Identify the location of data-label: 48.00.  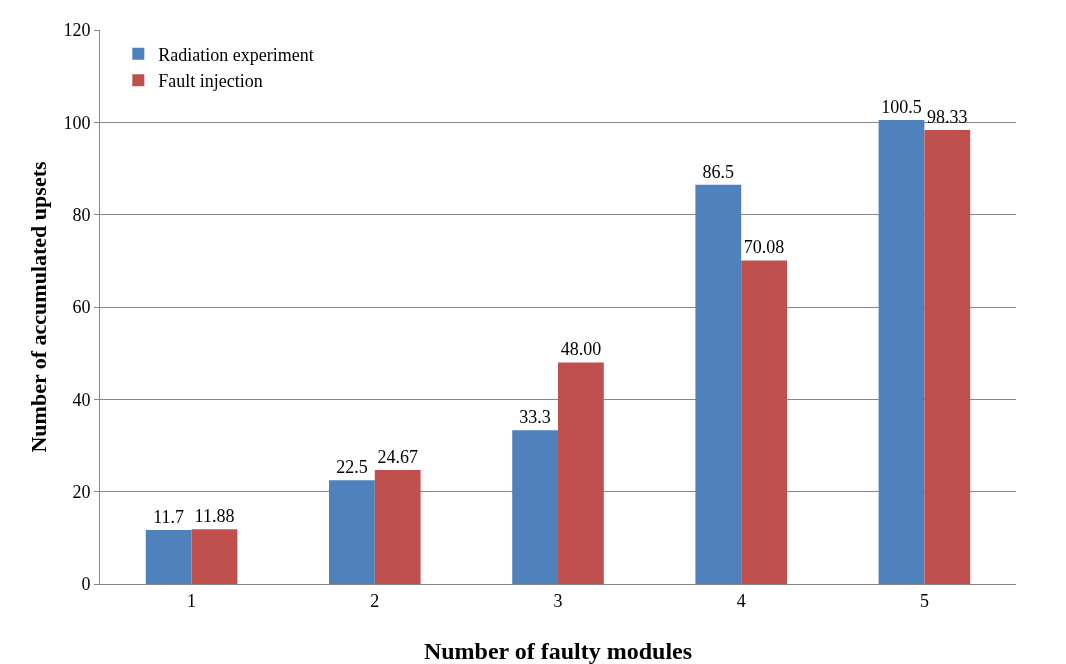
(581, 349).